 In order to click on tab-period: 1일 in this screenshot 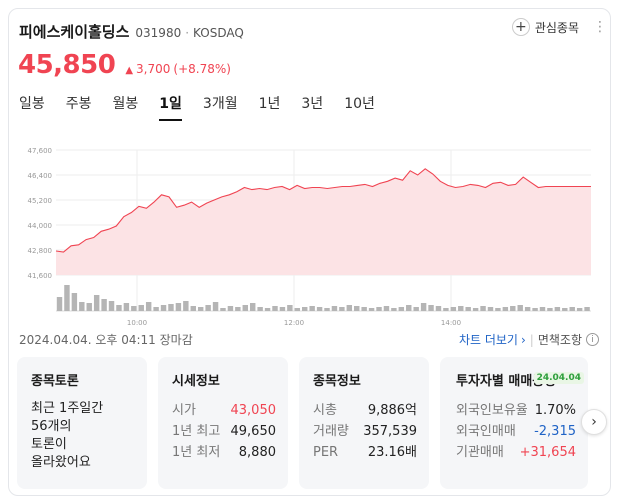, I will do `click(170, 107)`.